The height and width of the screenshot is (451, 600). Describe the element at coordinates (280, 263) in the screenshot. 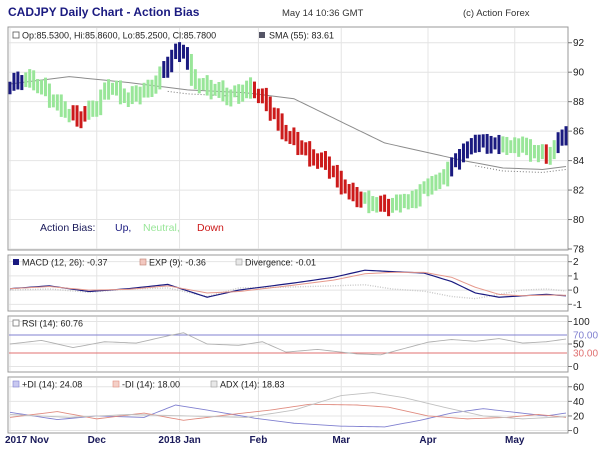

I see `divergence-legend-label: Divergence: -0.01` at that location.